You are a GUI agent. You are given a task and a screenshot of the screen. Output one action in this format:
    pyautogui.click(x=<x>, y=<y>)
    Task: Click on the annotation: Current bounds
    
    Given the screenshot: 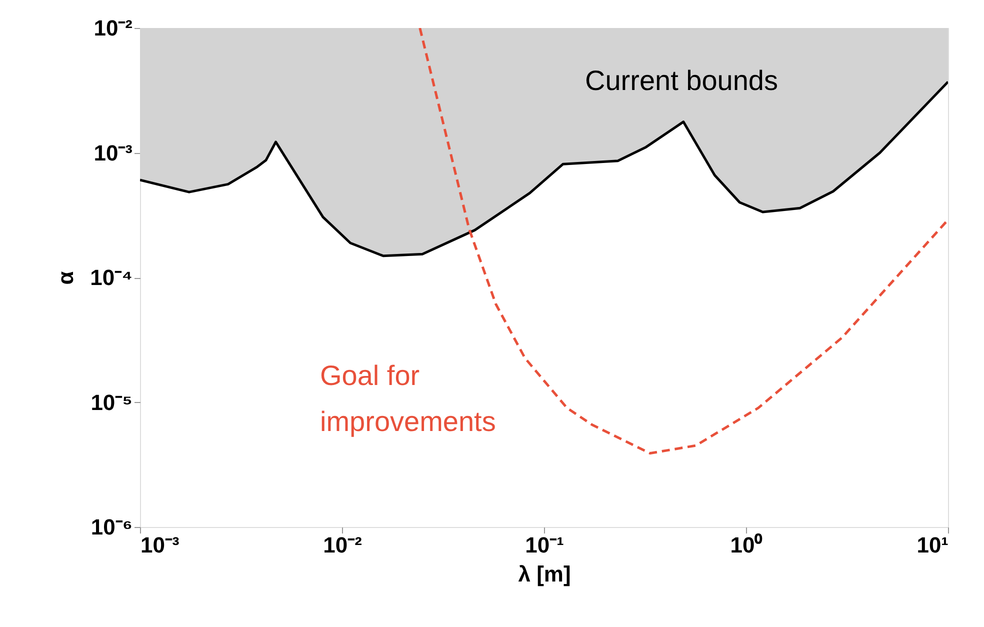 What is the action you would take?
    pyautogui.click(x=681, y=80)
    